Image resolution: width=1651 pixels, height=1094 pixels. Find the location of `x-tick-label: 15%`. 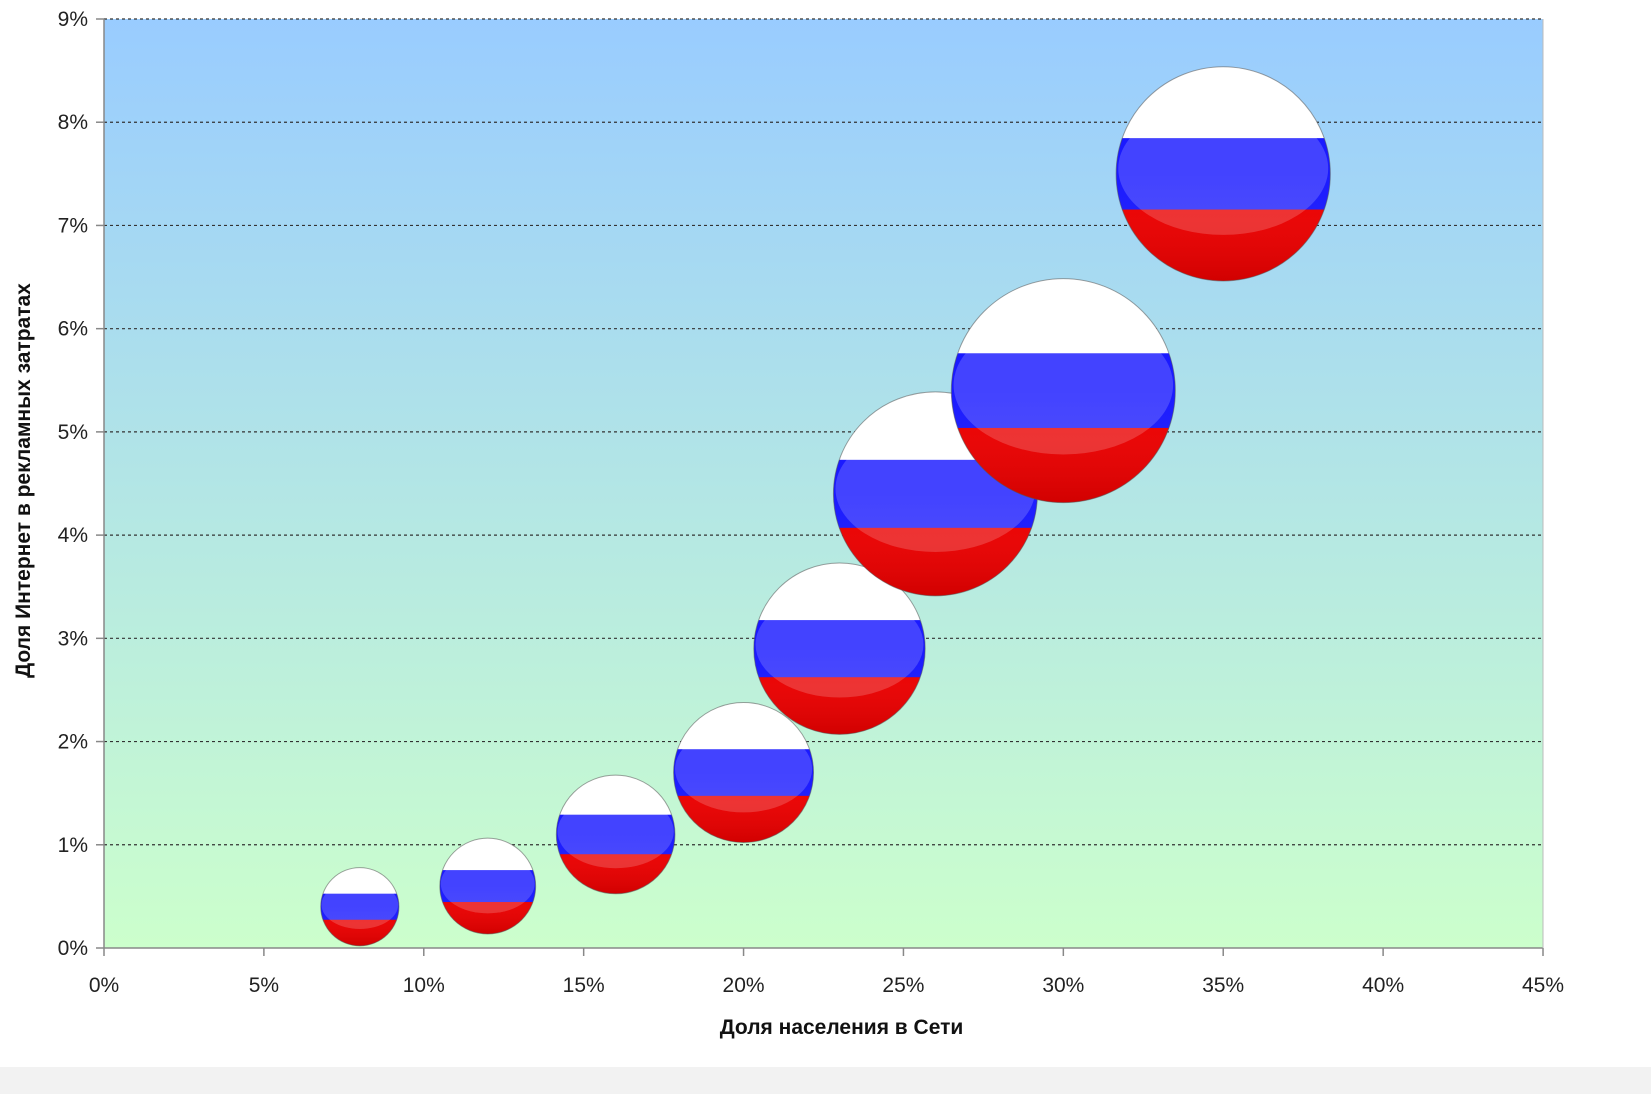

x-tick-label: 15% is located at coordinates (584, 985).